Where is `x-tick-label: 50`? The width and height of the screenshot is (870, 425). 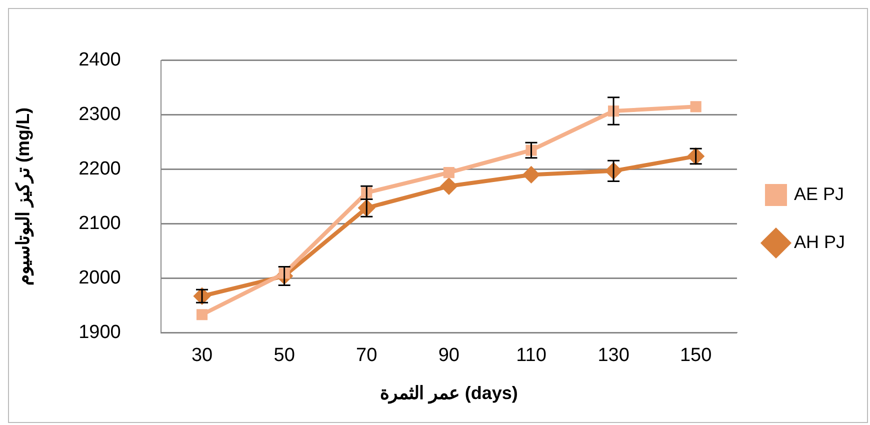
x-tick-label: 50 is located at coordinates (284, 355).